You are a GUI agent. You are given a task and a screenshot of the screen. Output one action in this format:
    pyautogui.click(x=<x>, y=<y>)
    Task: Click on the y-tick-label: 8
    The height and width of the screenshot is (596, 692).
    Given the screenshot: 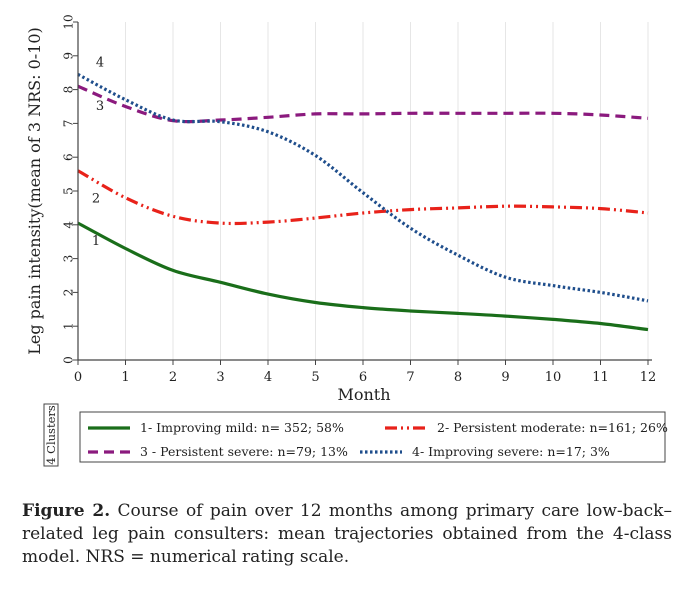 What is the action you would take?
    pyautogui.click(x=69, y=90)
    